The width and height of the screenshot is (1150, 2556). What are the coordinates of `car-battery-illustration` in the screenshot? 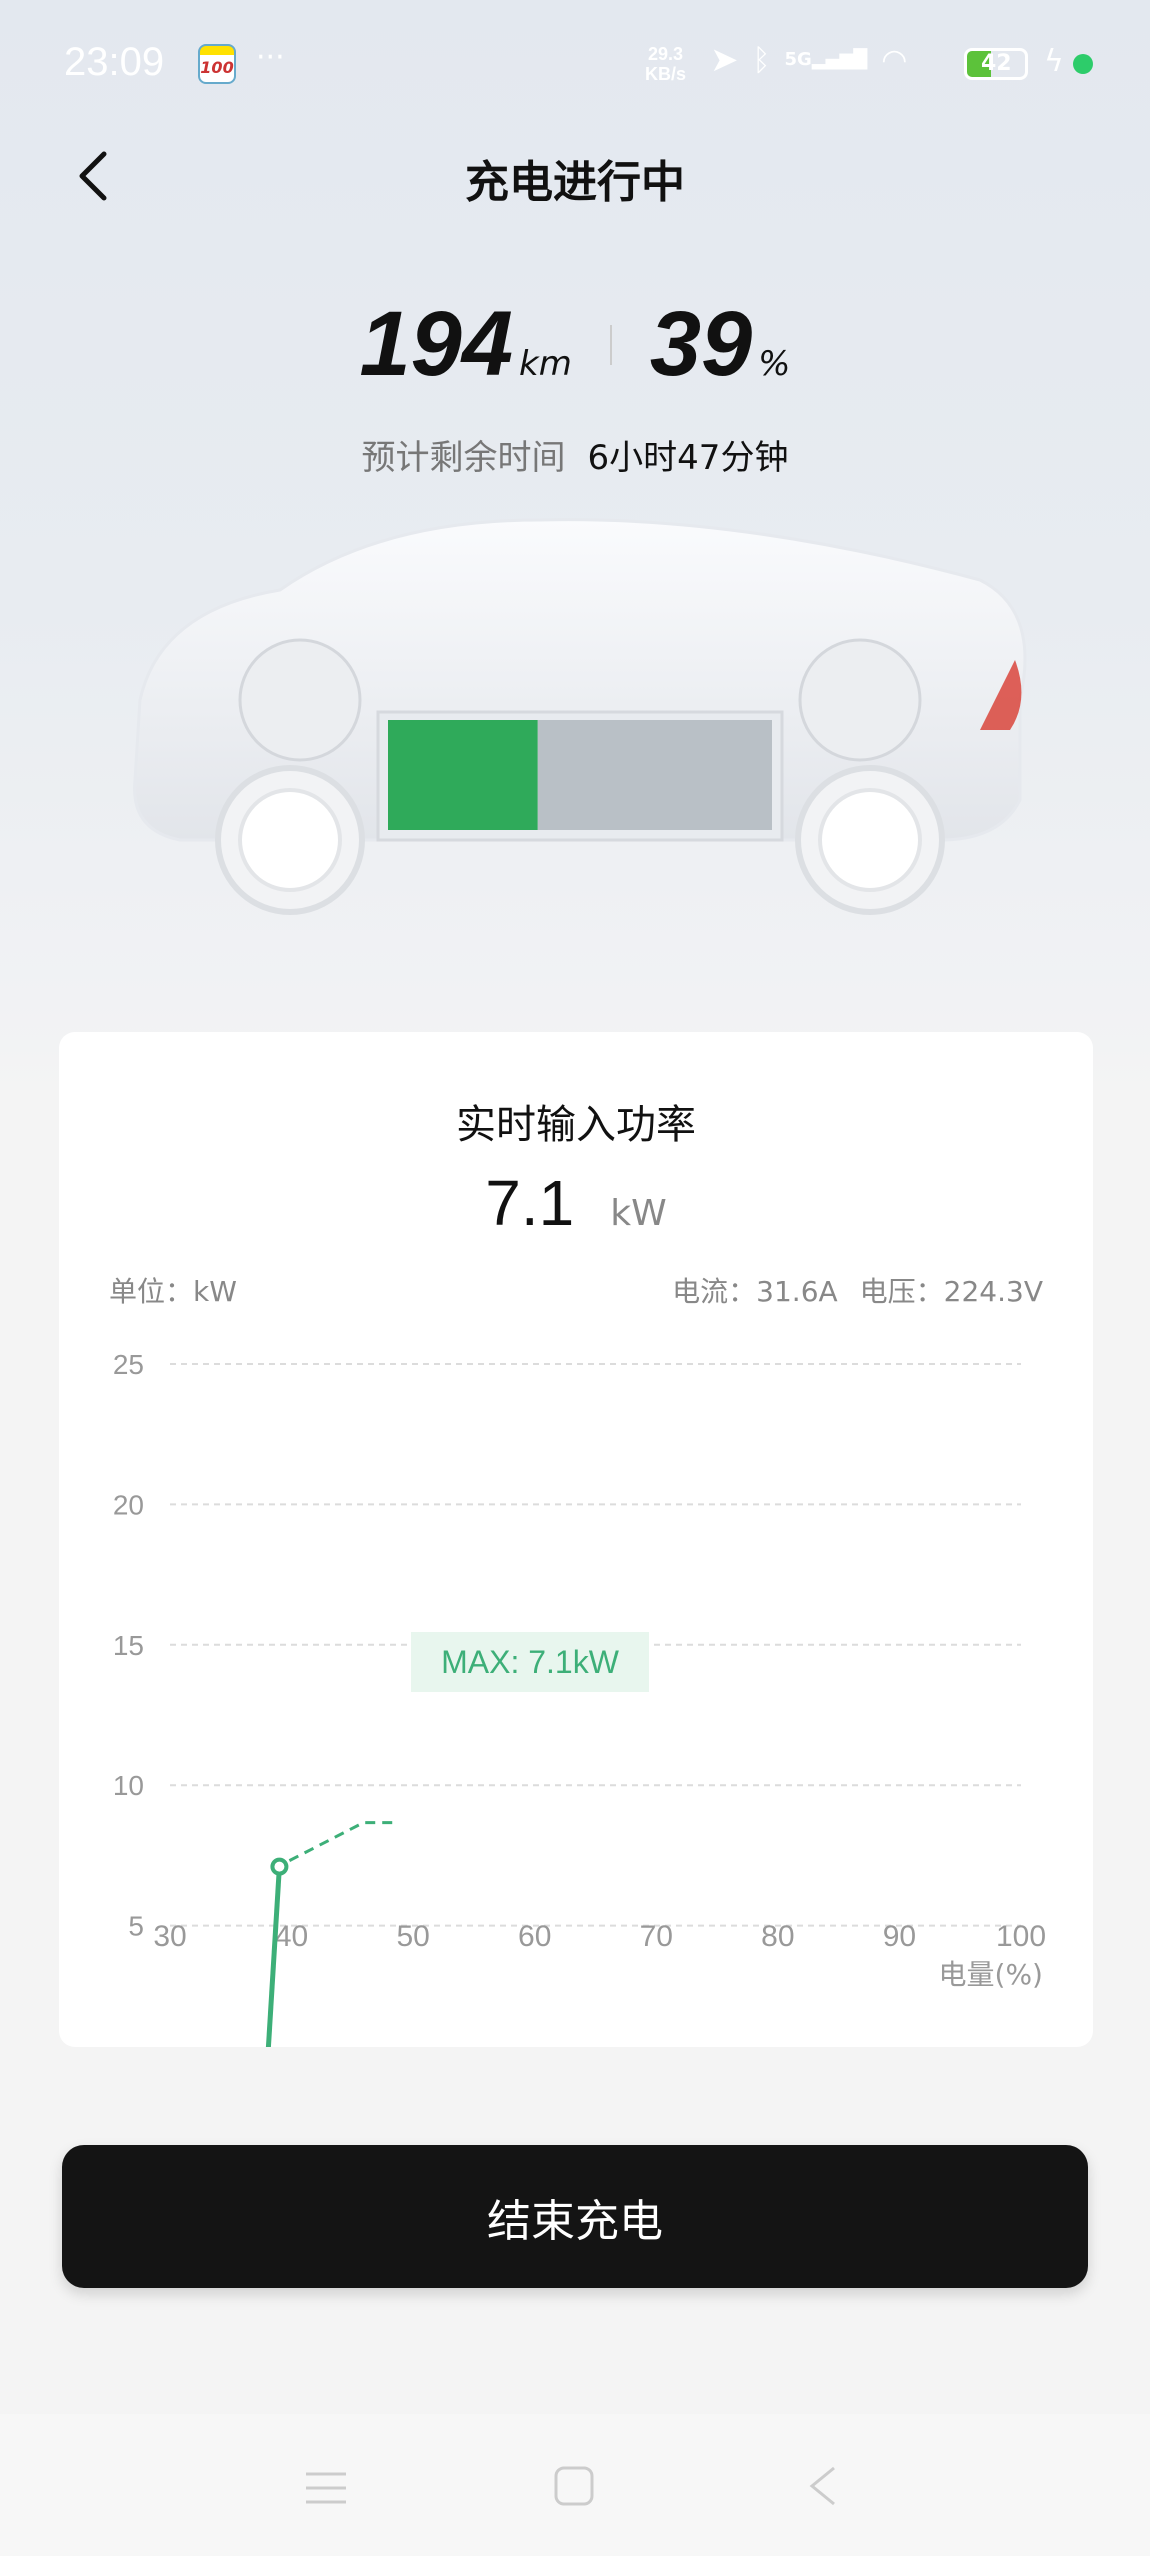 It's located at (580, 716).